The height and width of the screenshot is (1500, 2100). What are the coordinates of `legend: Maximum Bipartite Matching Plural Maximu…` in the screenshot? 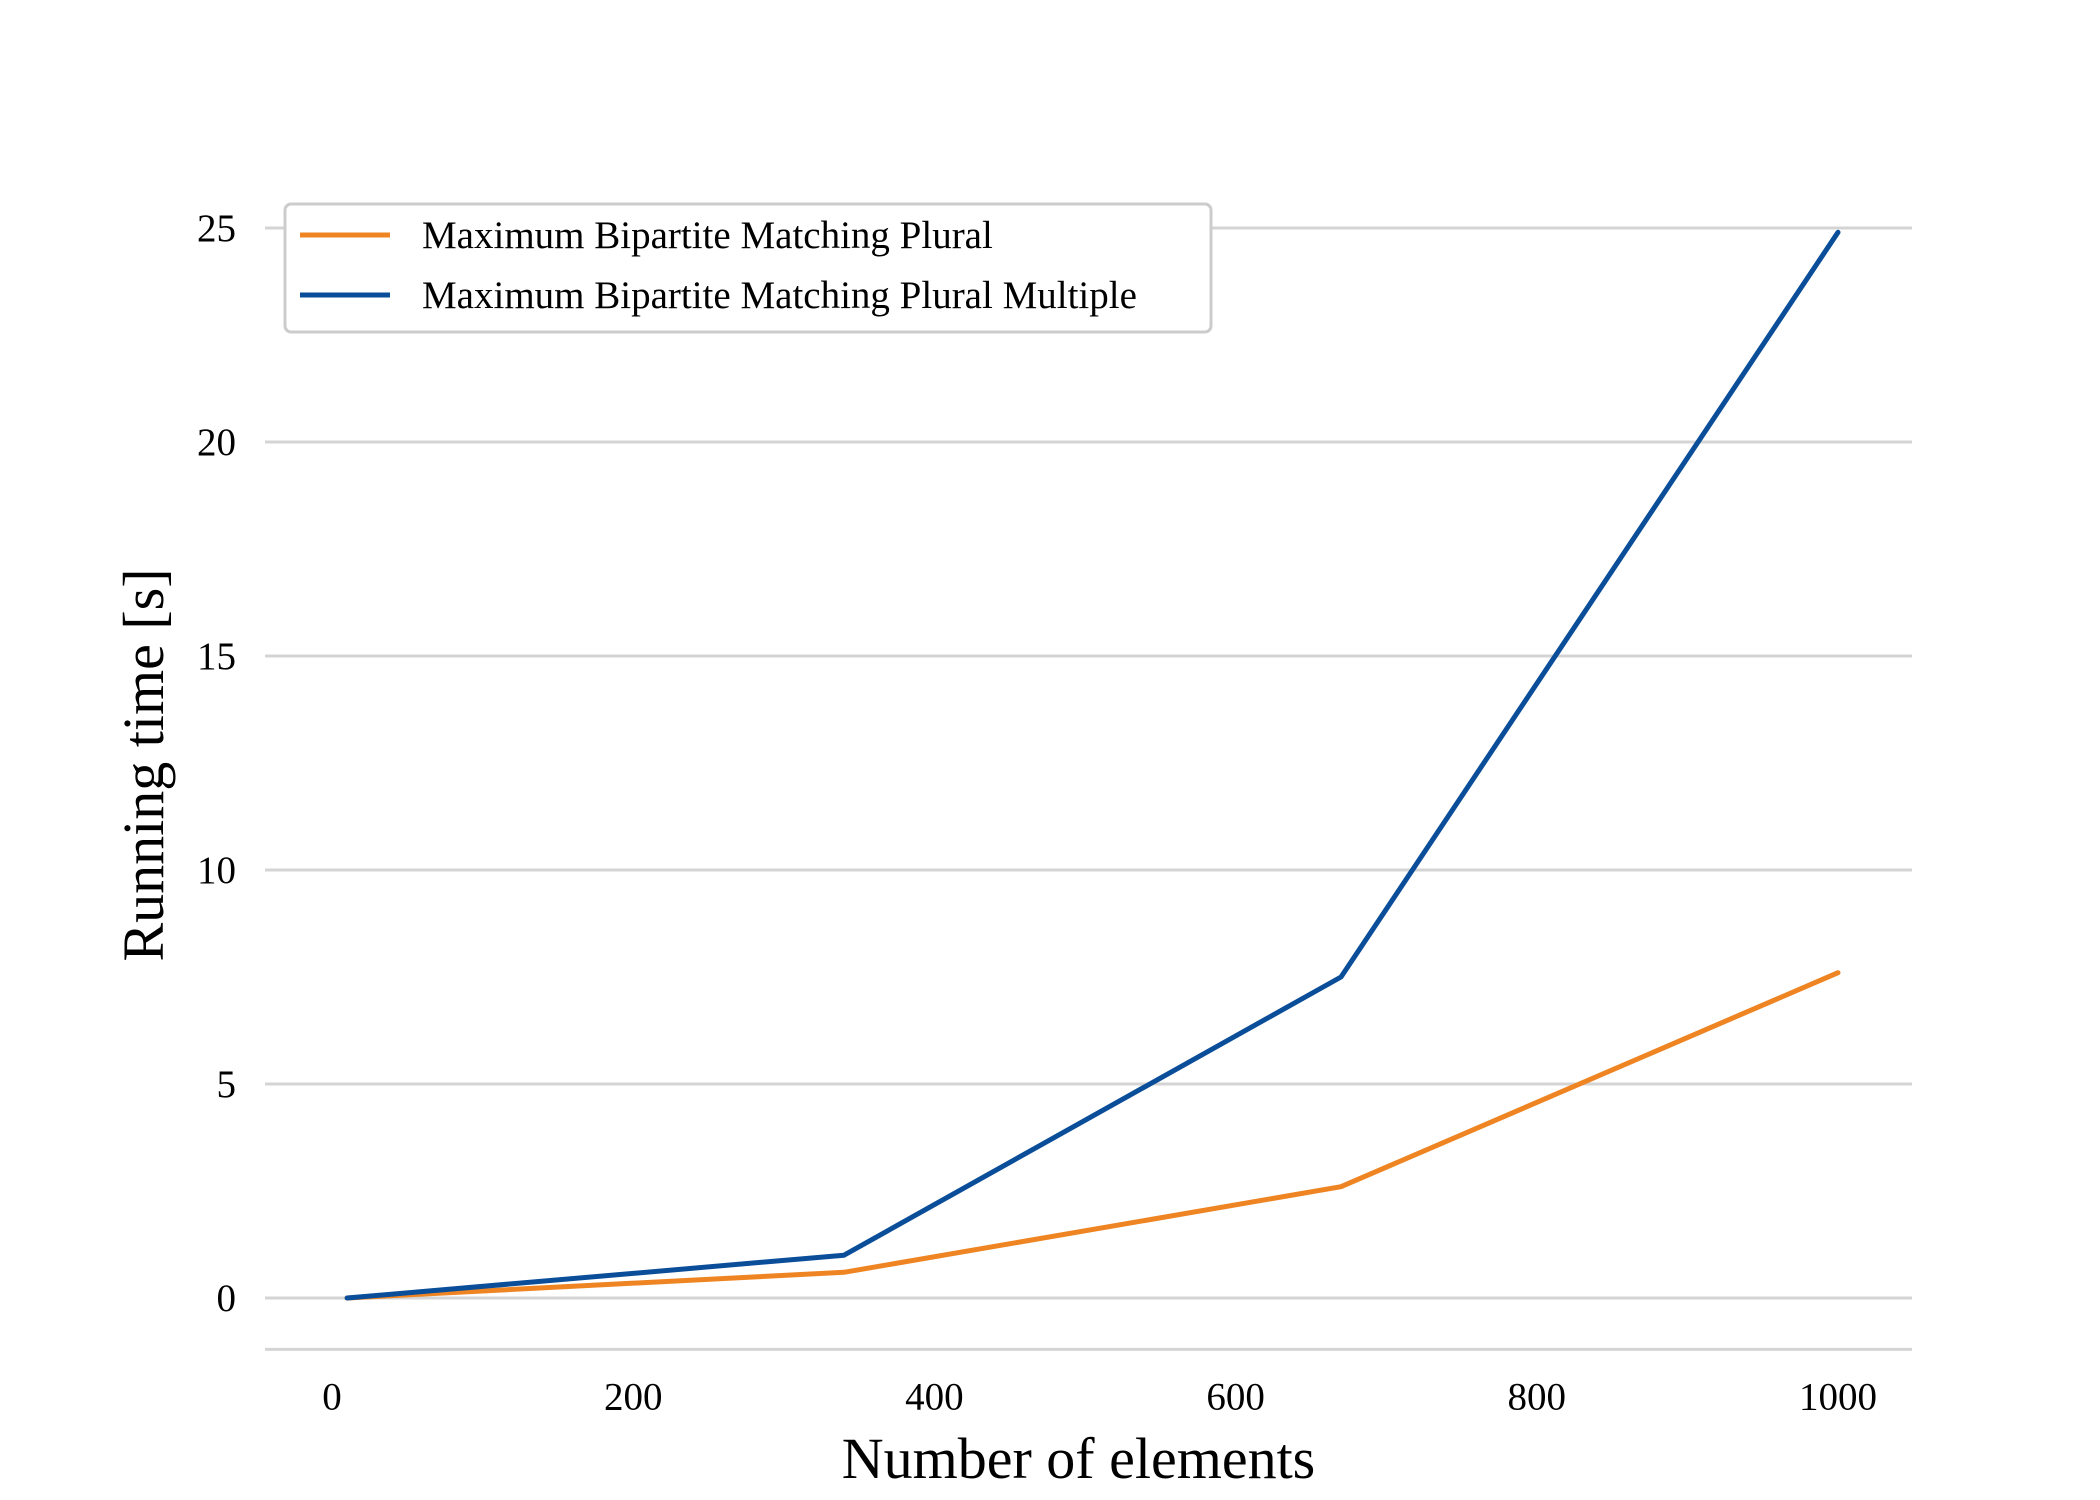 It's located at (748, 268).